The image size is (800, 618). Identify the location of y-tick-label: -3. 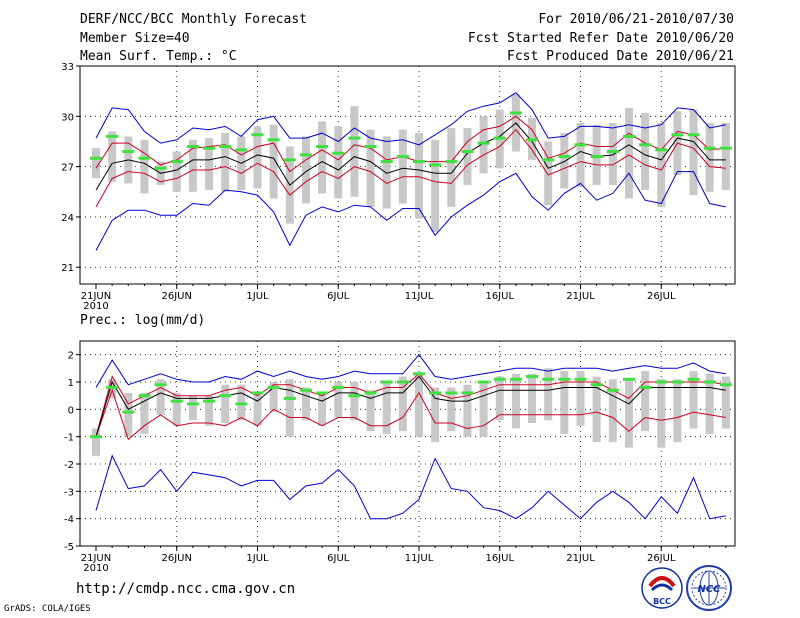
(69, 492).